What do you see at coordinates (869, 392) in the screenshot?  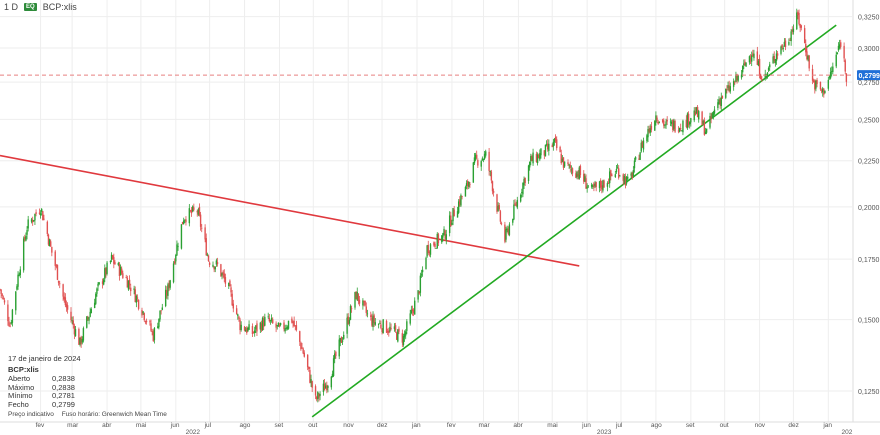 I see `y-tick-label: 0,1250` at bounding box center [869, 392].